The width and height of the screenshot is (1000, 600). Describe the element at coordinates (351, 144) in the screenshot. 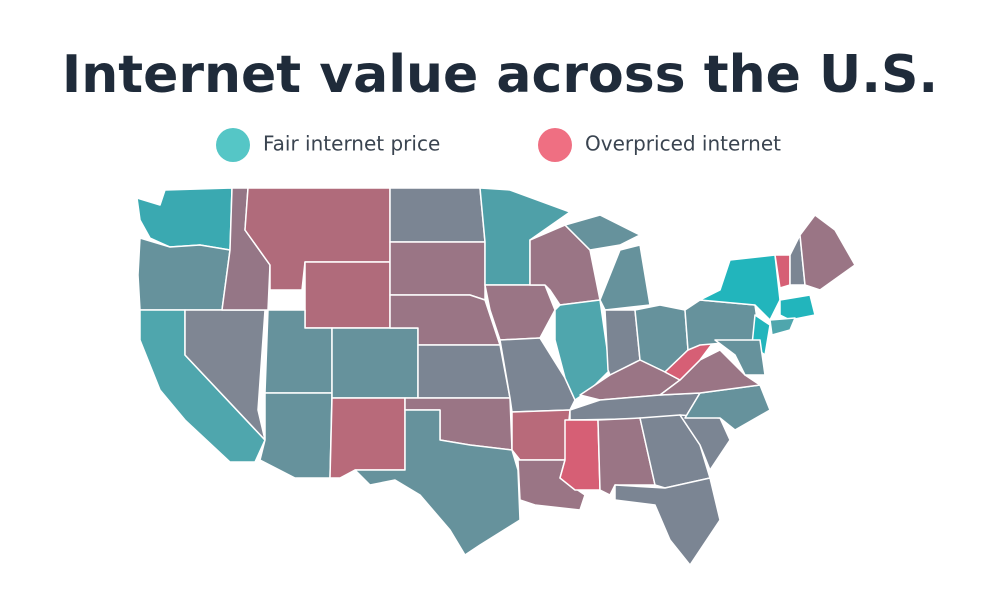

I see `legend-label: Fair internet price` at that location.